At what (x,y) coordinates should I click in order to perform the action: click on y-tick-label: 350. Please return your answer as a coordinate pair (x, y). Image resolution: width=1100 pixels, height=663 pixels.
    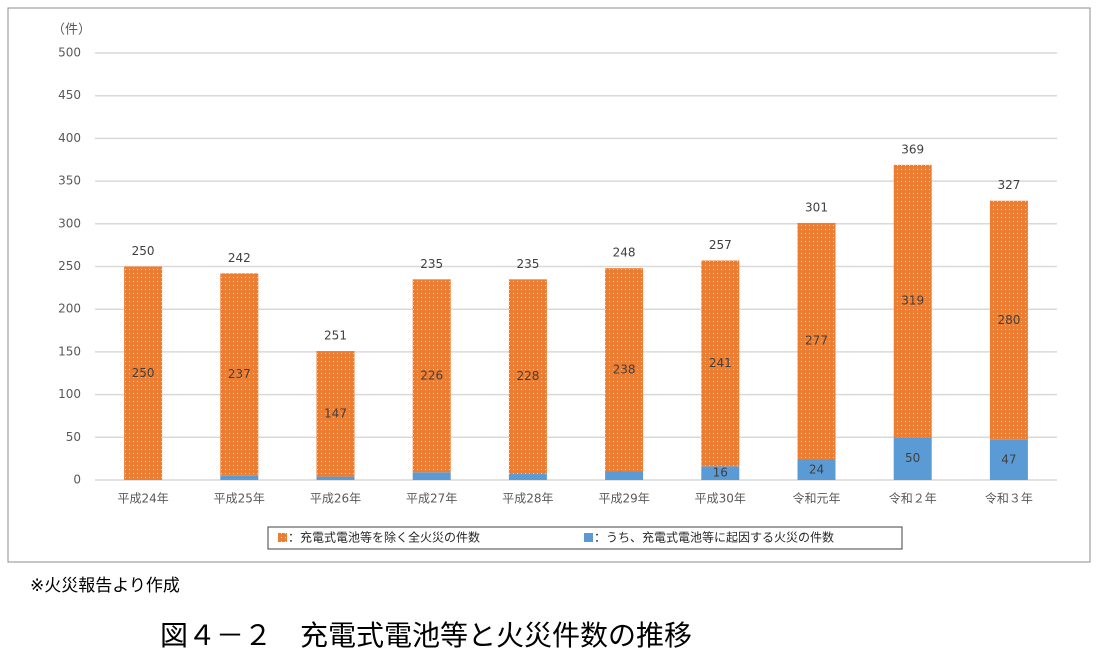
    Looking at the image, I should click on (69, 181).